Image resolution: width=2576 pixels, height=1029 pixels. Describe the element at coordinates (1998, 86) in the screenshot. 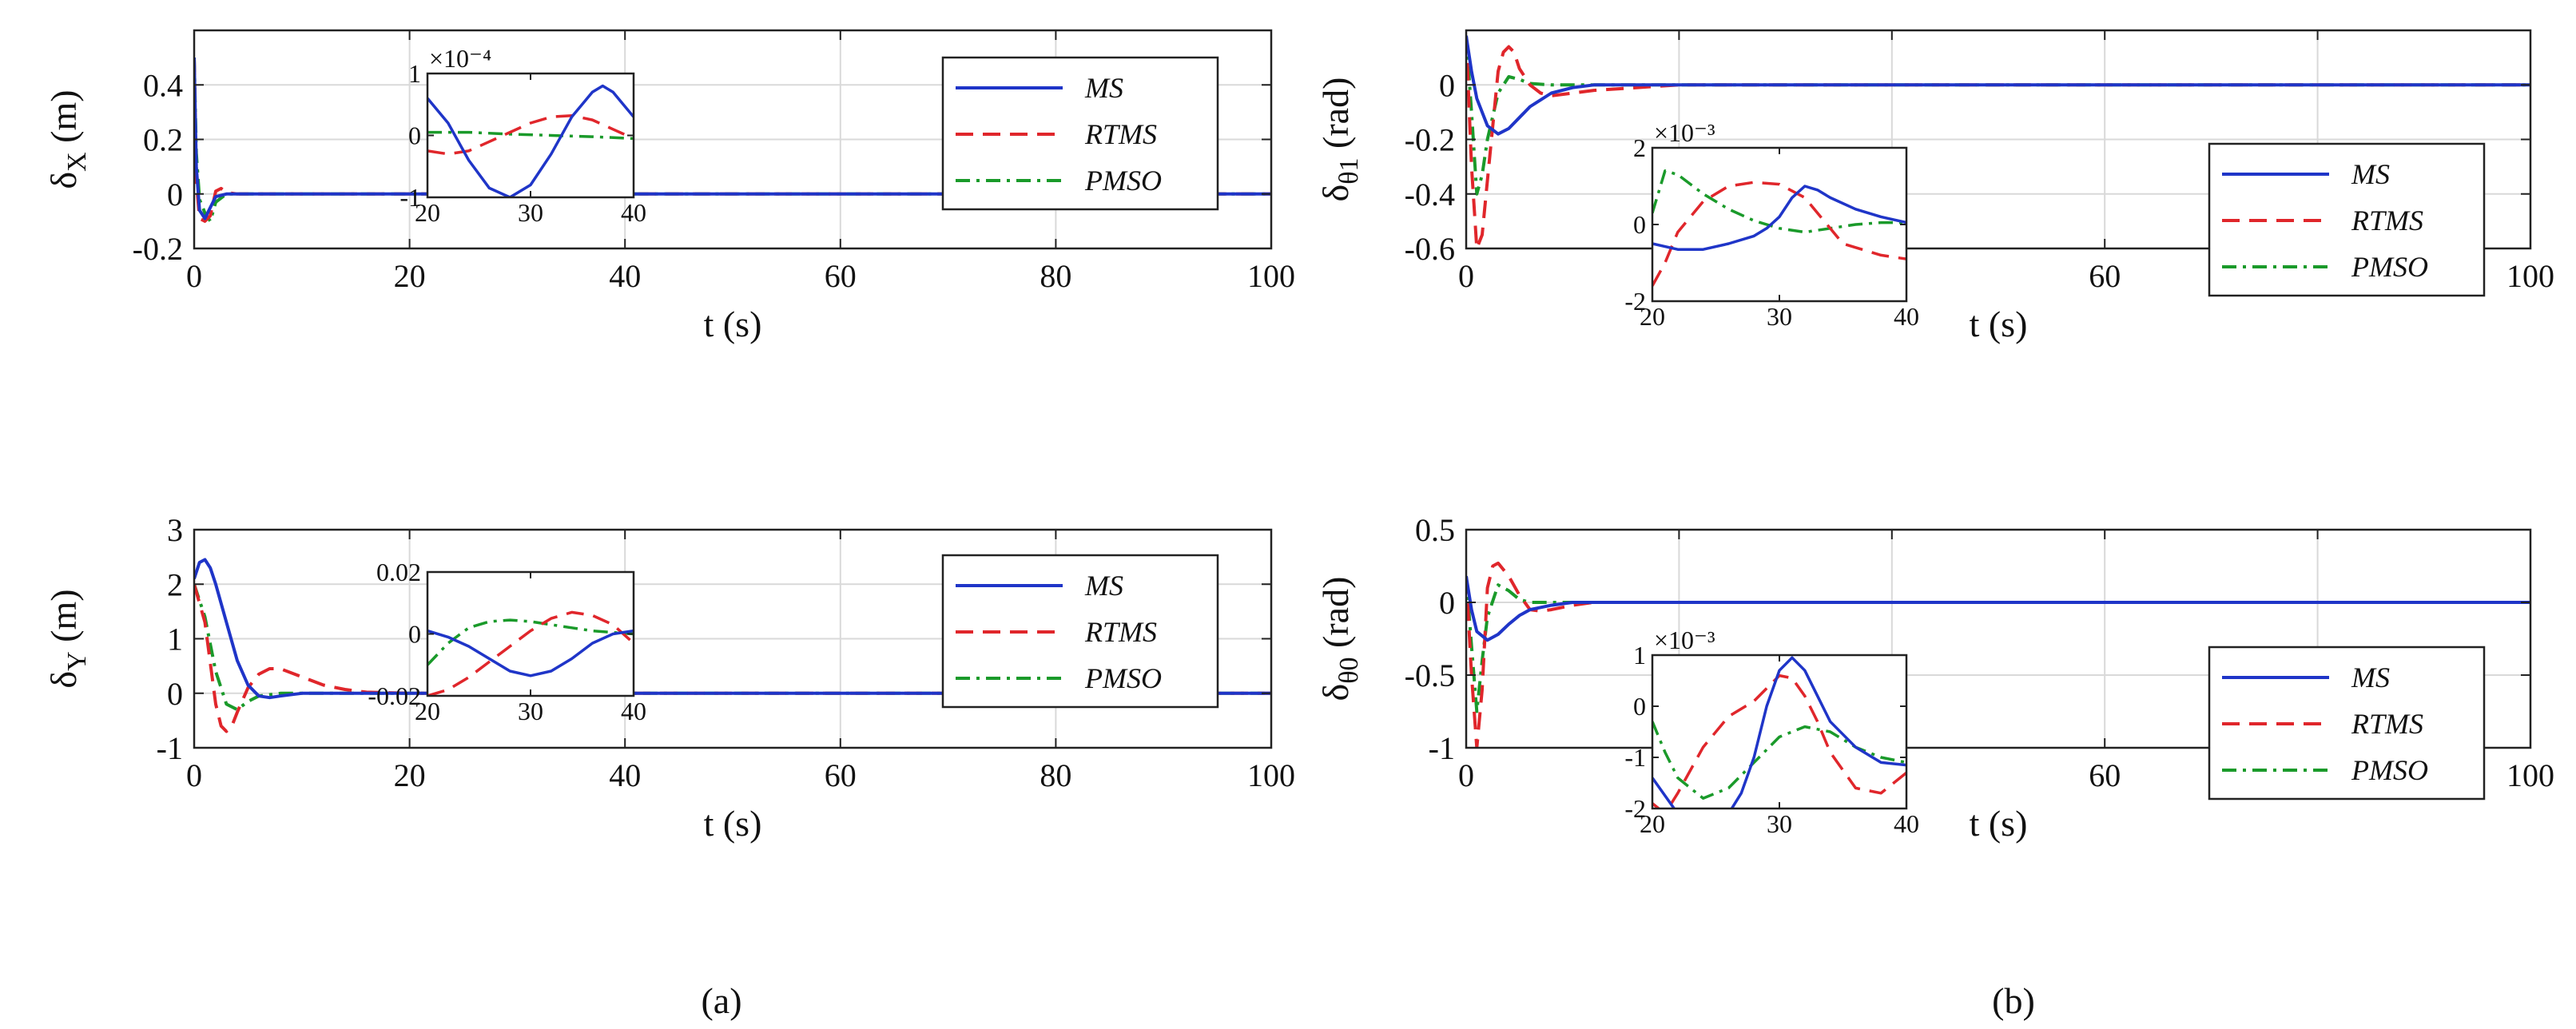

I see `panel-b-top-line-ms` at that location.